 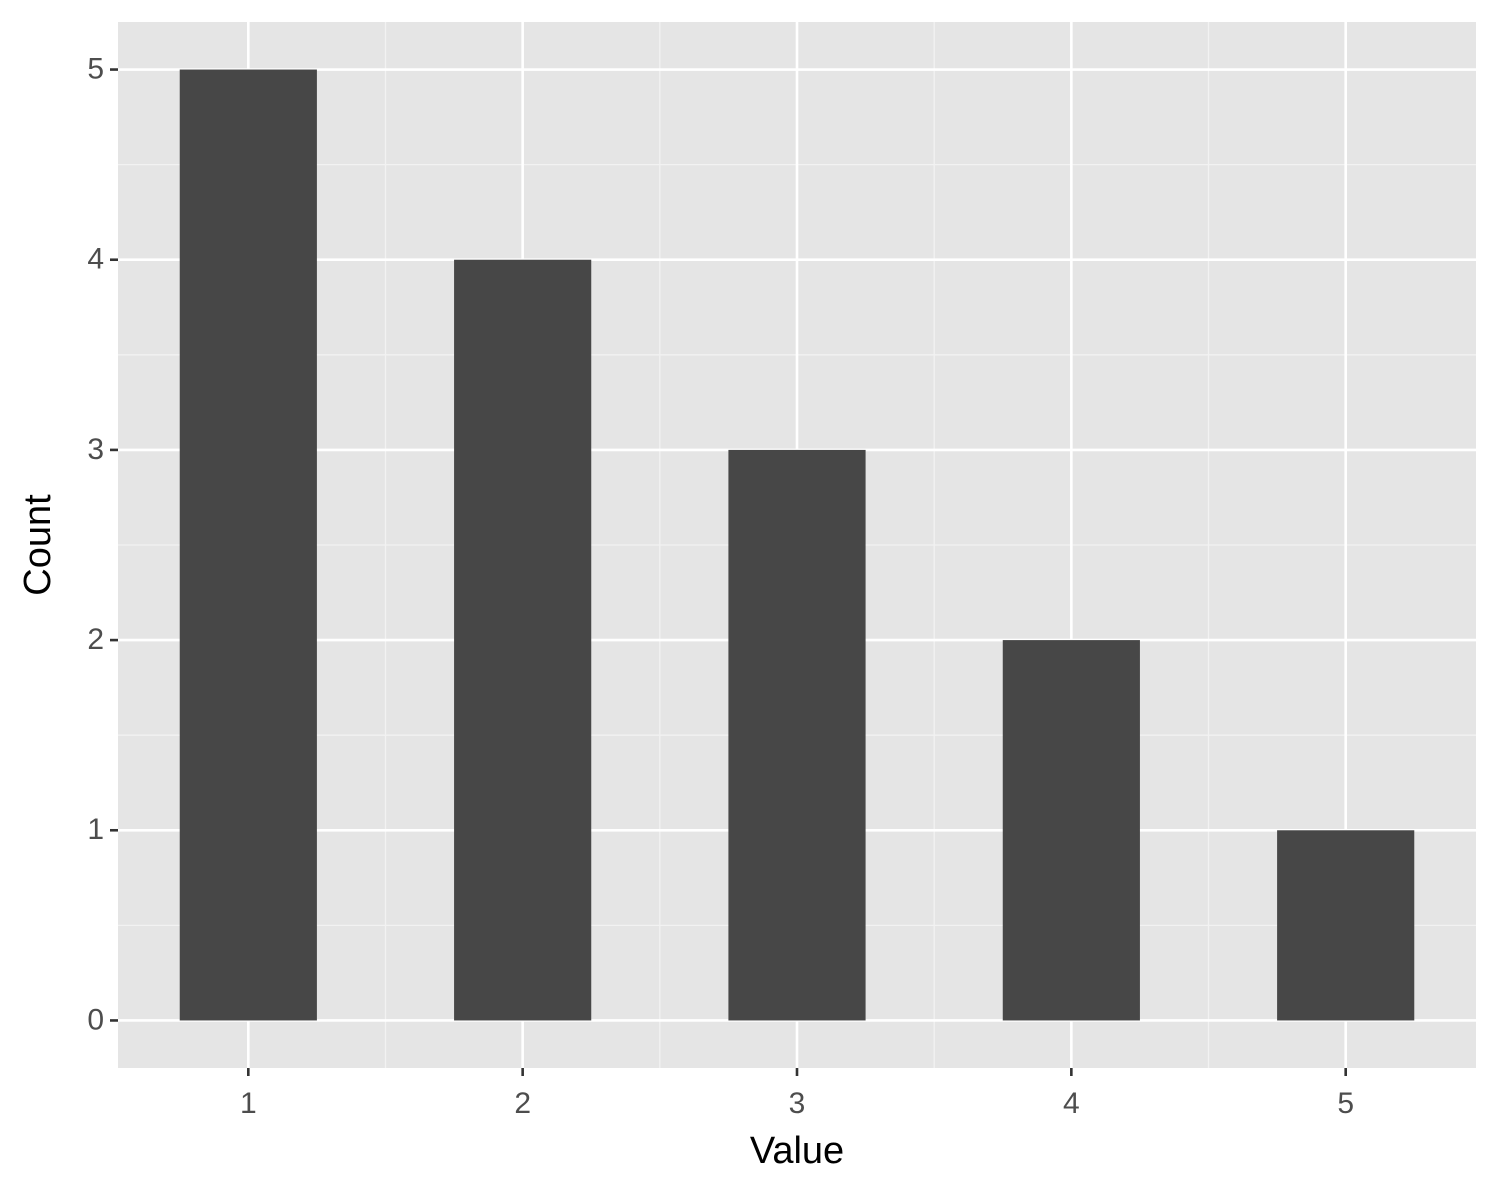 I want to click on x-tick-label: 2, so click(x=522, y=1103).